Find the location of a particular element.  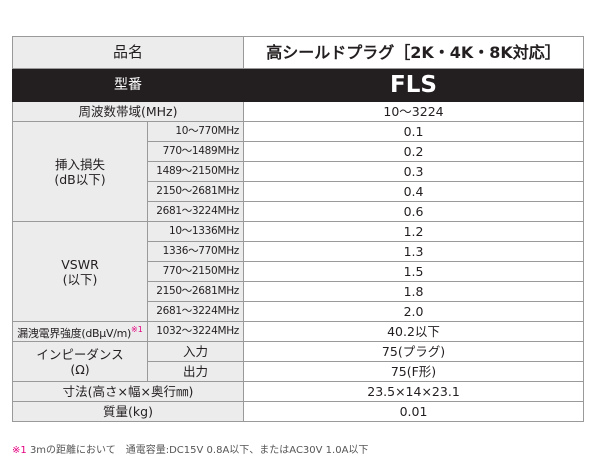

row: 寸法(高さ×幅×奥行㎜) 23.5×14×23.1 is located at coordinates (298, 392).